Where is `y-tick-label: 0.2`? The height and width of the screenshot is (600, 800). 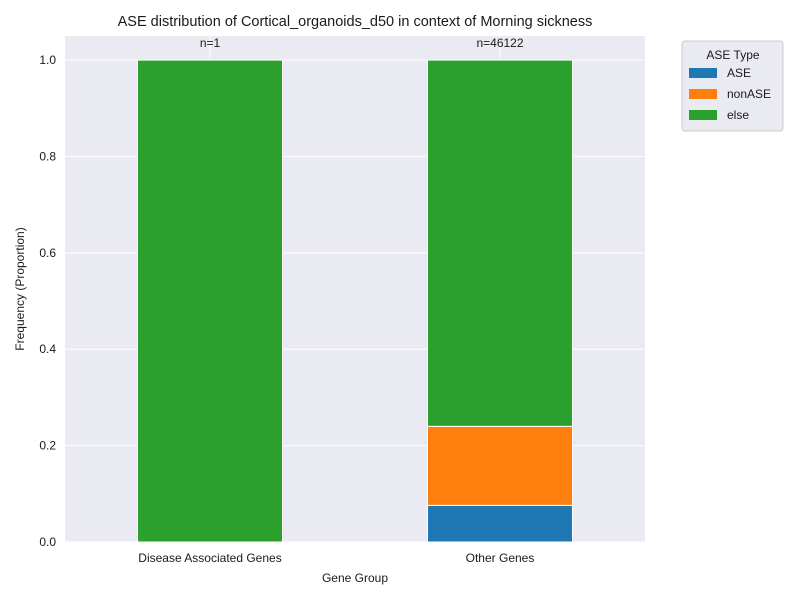
y-tick-label: 0.2 is located at coordinates (47, 446).